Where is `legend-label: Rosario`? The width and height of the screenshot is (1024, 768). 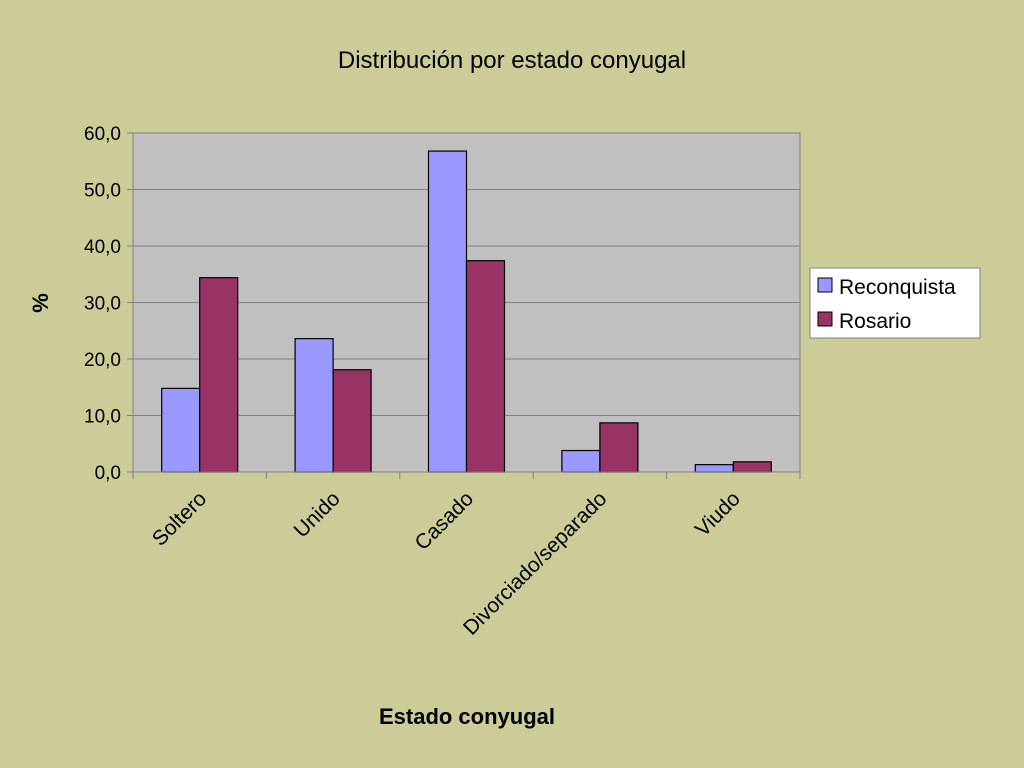 legend-label: Rosario is located at coordinates (875, 321).